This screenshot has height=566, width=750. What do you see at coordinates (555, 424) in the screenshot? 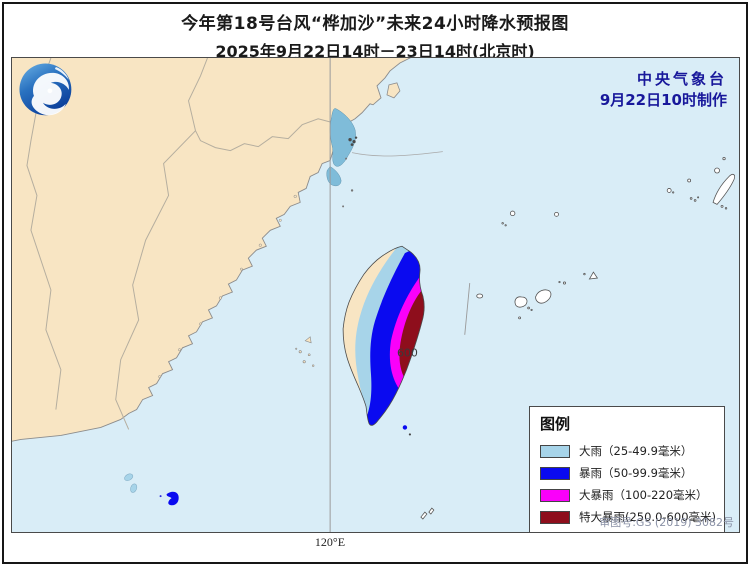
I see `legend-title: 图例` at bounding box center [555, 424].